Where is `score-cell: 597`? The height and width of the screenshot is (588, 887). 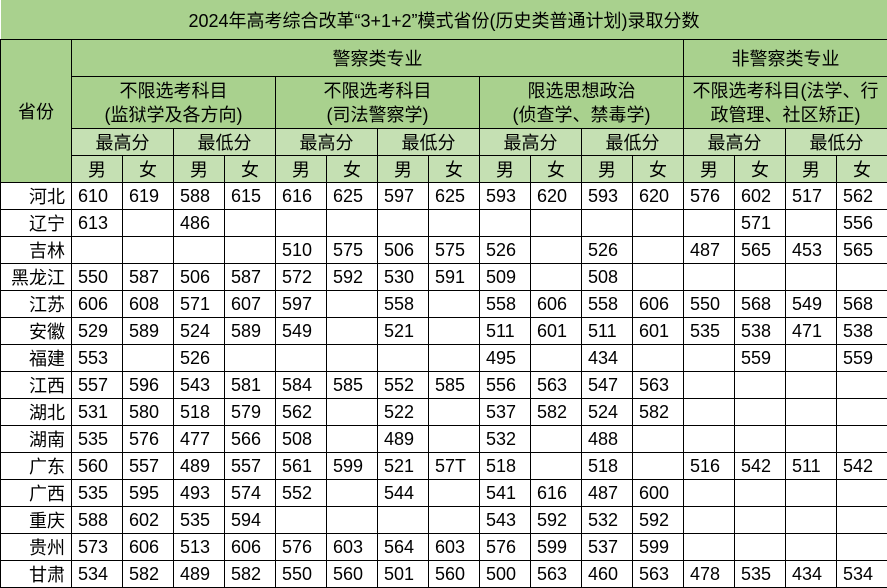 score-cell: 597 is located at coordinates (301, 304).